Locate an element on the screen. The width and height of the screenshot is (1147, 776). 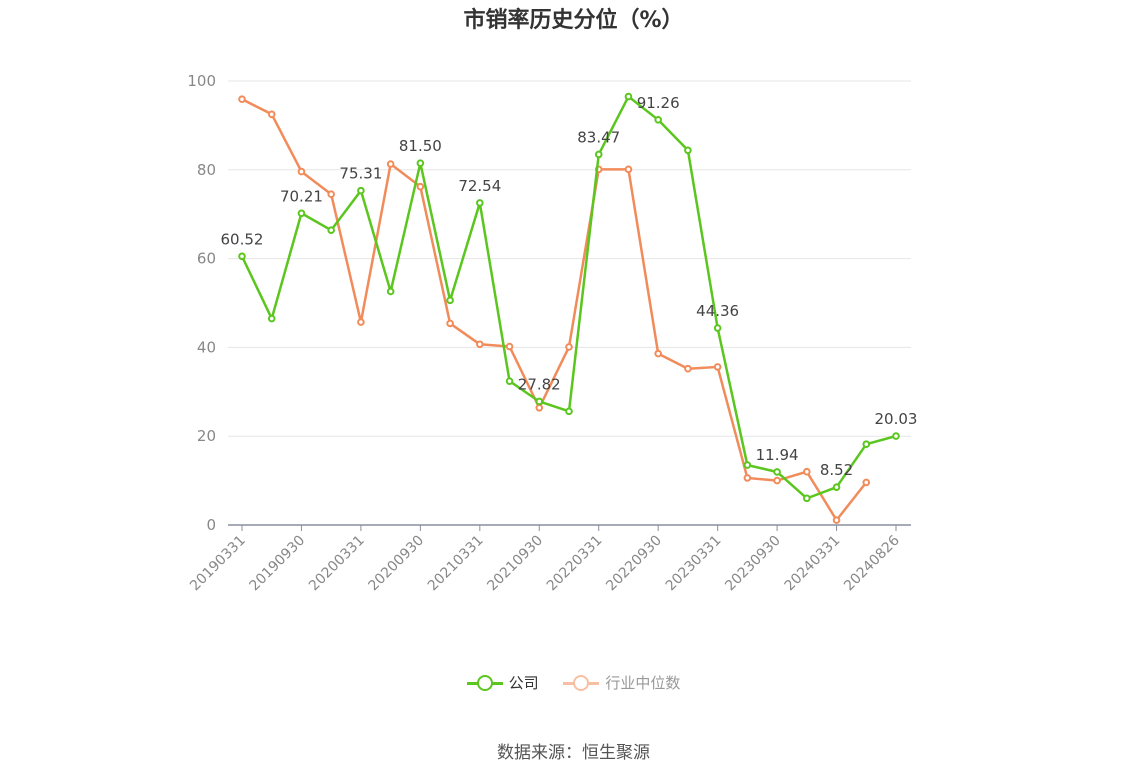
data-label: 20.03 is located at coordinates (896, 419).